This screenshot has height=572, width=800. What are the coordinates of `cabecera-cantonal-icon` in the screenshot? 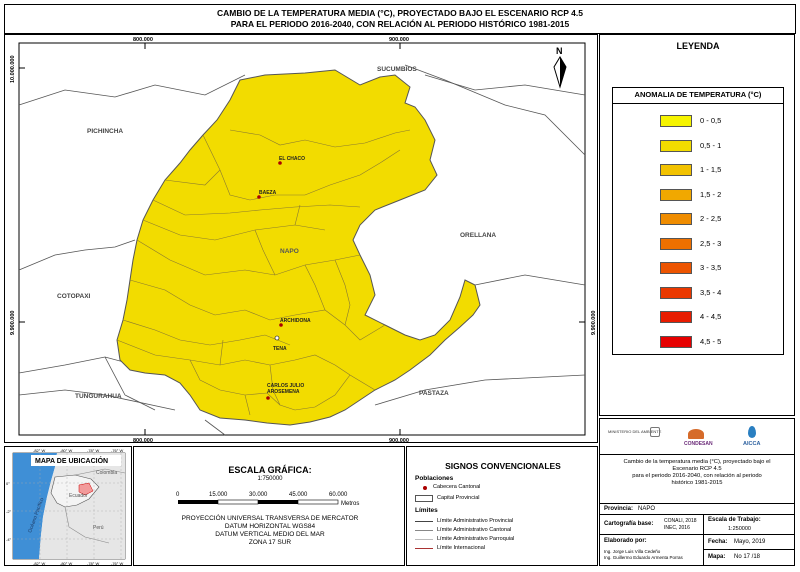 It's located at (425, 488).